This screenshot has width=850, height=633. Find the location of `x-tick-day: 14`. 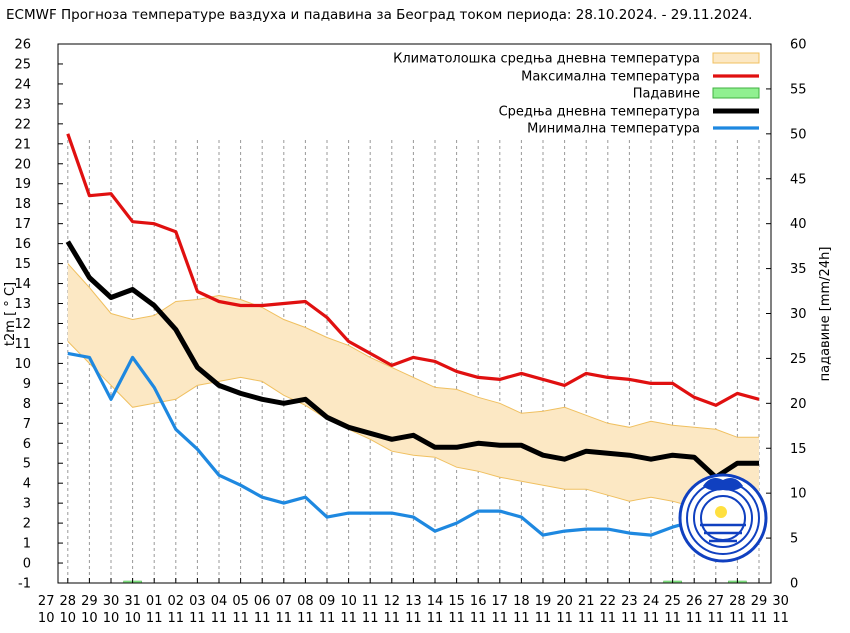

x-tick-day: 14 is located at coordinates (435, 601).